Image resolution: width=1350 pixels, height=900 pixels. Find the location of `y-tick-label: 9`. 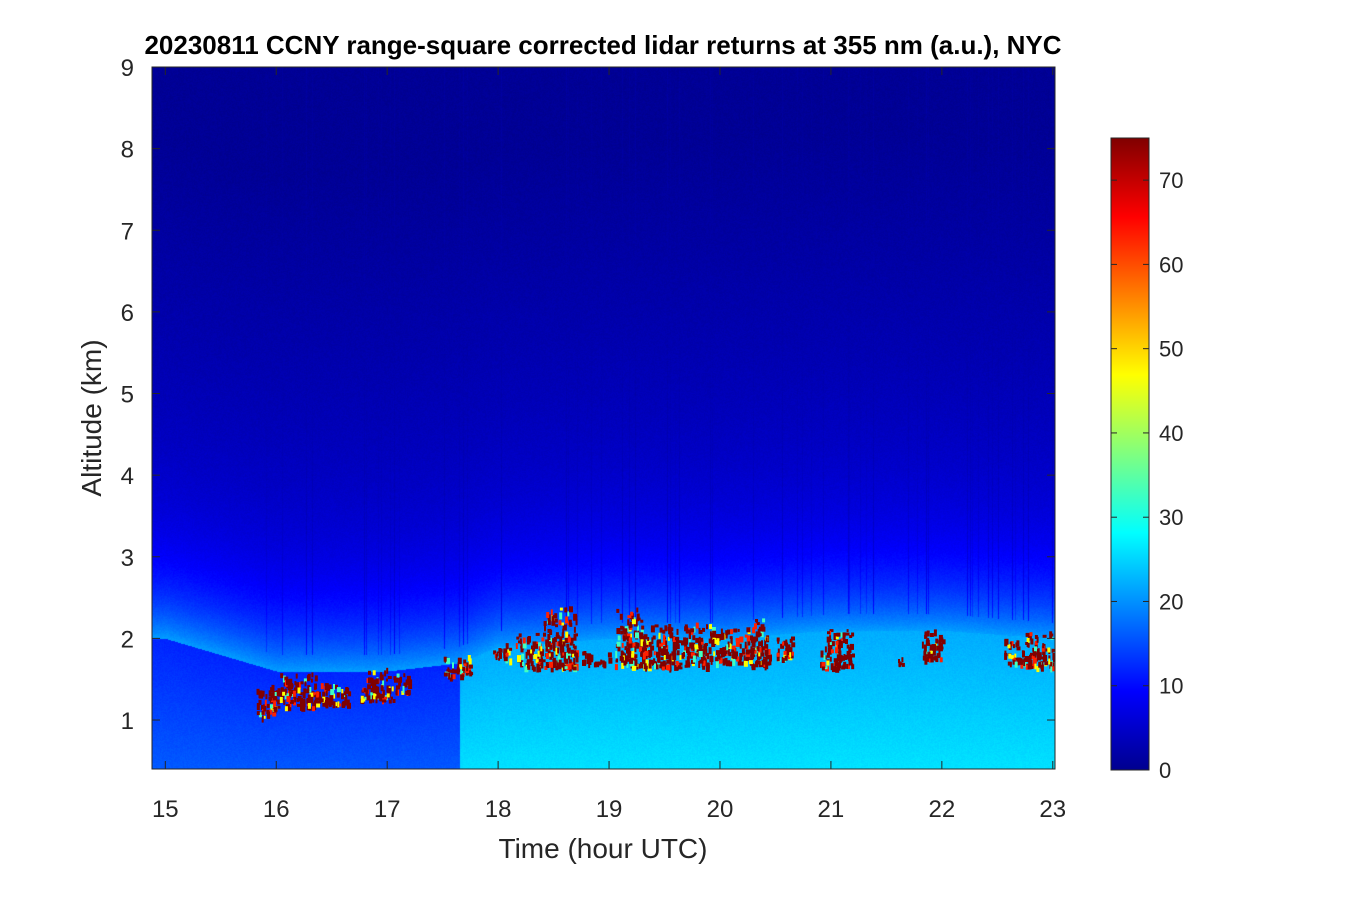

y-tick-label: 9 is located at coordinates (127, 68).